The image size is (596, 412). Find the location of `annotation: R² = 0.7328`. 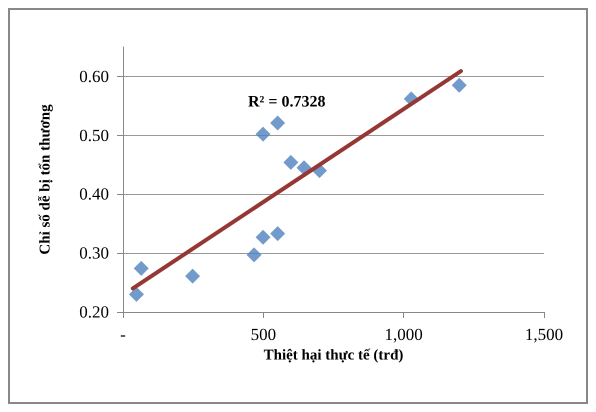

annotation: R² = 0.7328 is located at coordinates (287, 102).